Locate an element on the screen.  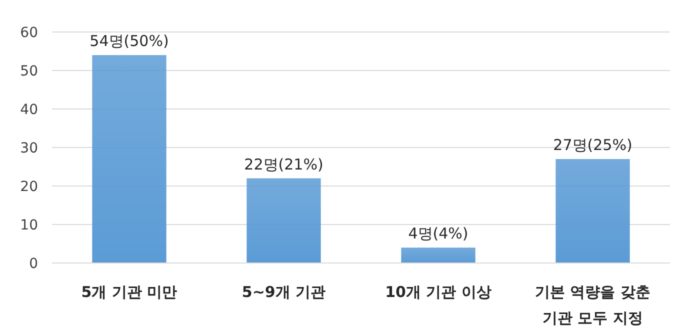
x-tick-label: 기본 역량을 갖춘 기관 모두 지정 is located at coordinates (592, 305).